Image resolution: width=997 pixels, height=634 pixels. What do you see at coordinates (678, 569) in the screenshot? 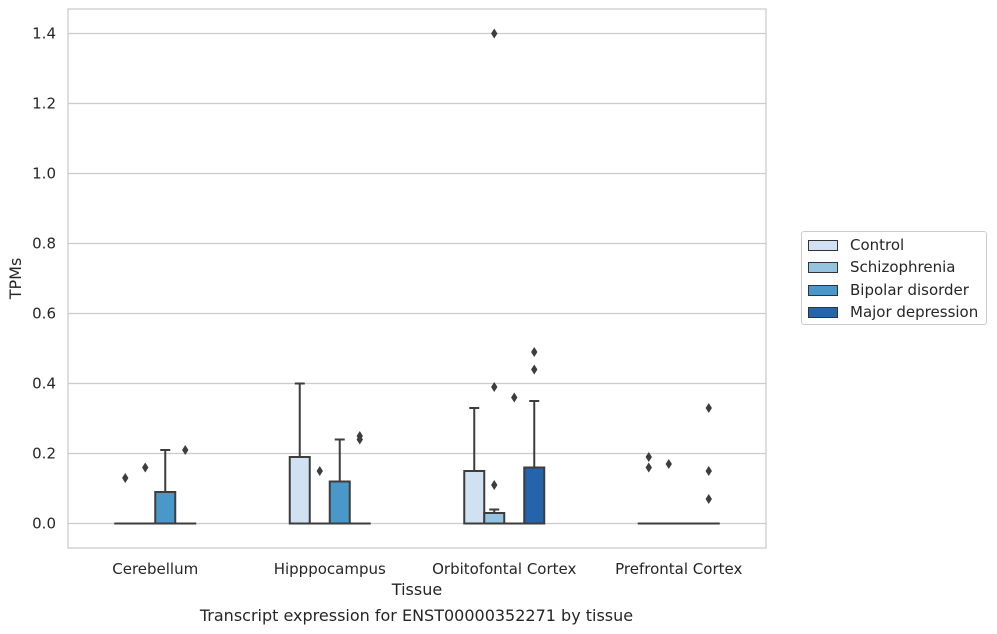
I see `x-tick-label: Prefrontal Cortex` at bounding box center [678, 569].